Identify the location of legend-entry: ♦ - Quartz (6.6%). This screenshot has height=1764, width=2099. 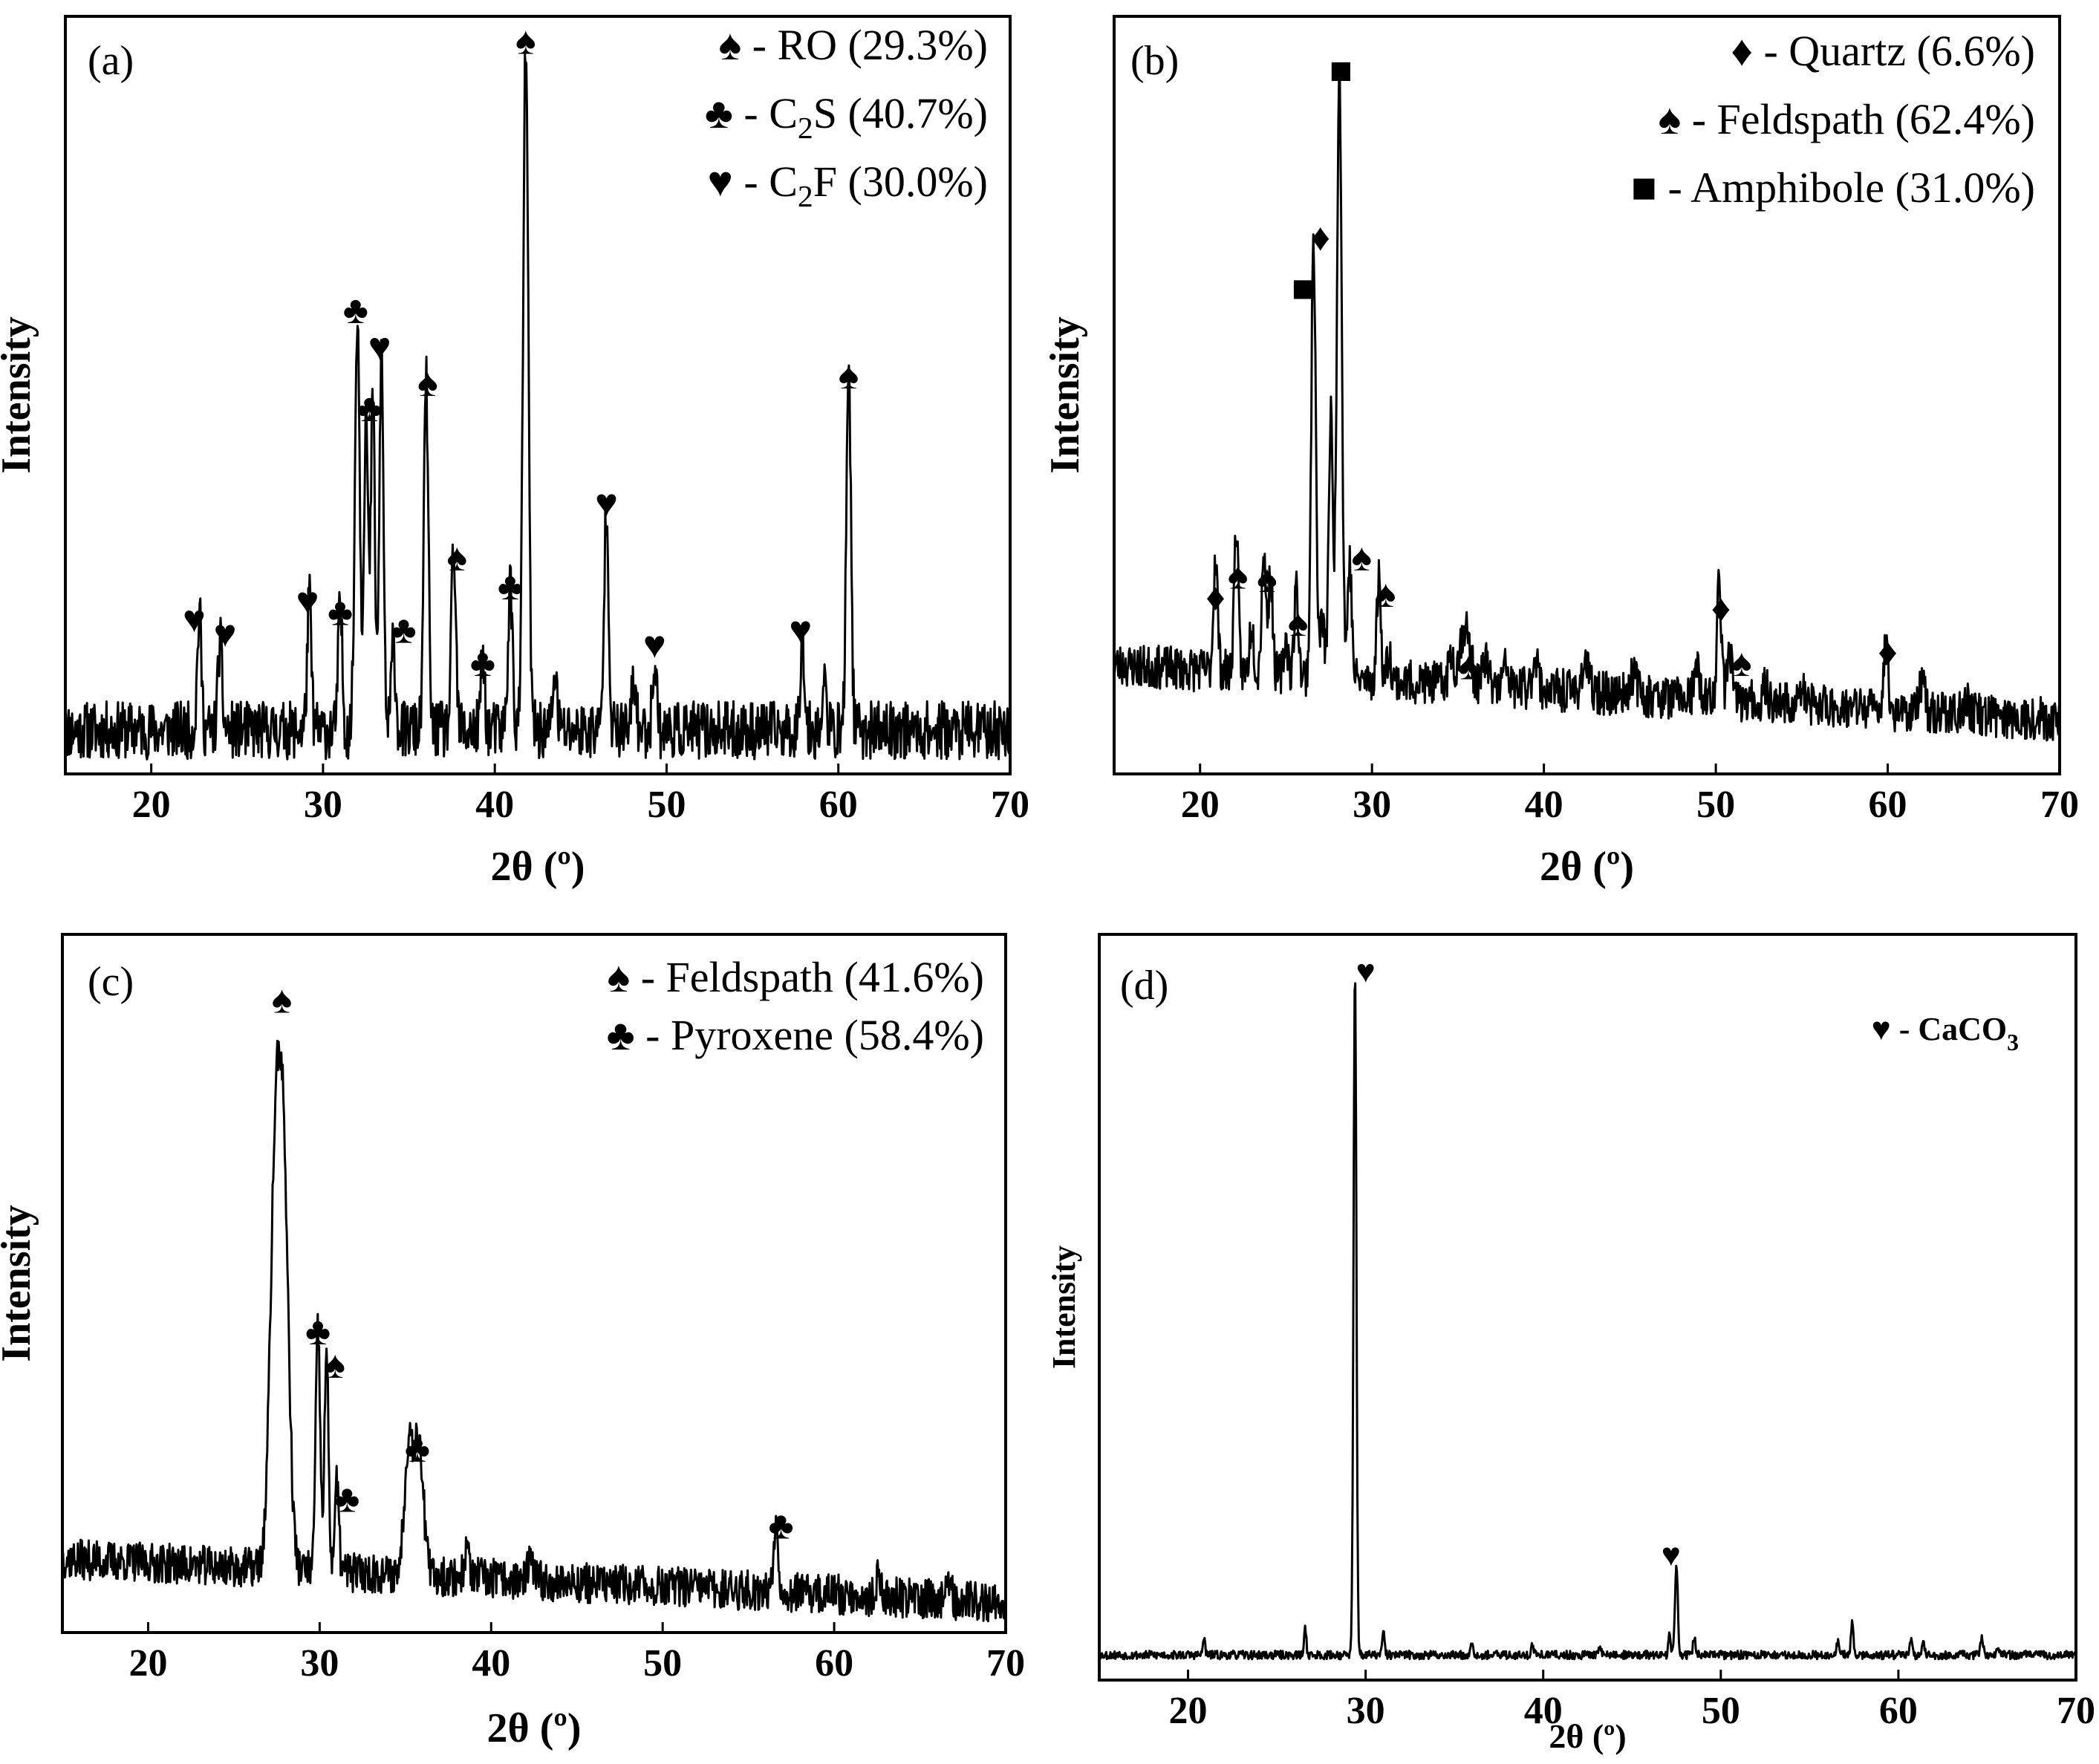
(1883, 51).